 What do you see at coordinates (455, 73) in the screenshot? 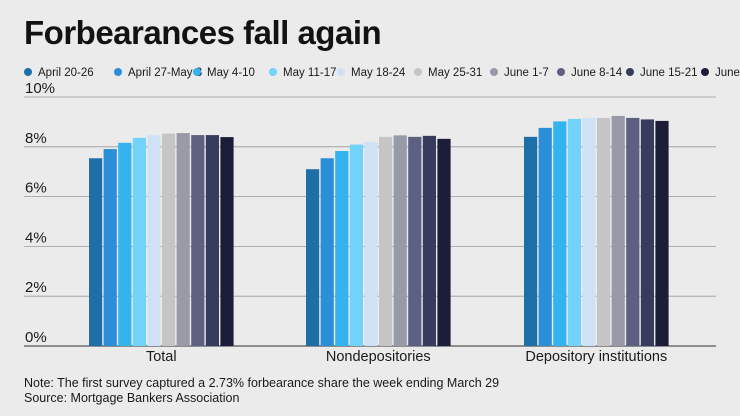
I see `legend-label: May 25-31` at bounding box center [455, 73].